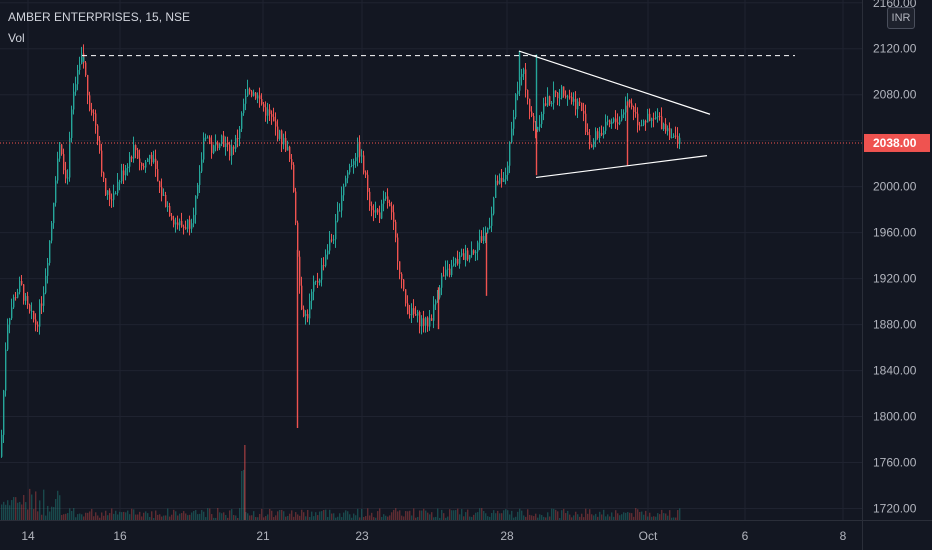 The height and width of the screenshot is (550, 932). I want to click on time-axis: 14 16 21 23 28 Oct 6 8, so click(466, 532).